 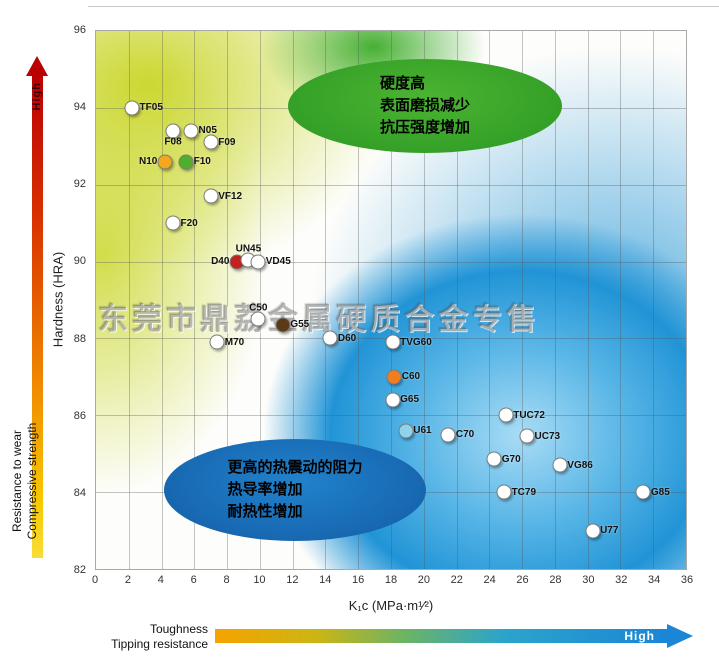 I want to click on tipping-resistance-label: Tipping resistance, so click(x=159, y=644).